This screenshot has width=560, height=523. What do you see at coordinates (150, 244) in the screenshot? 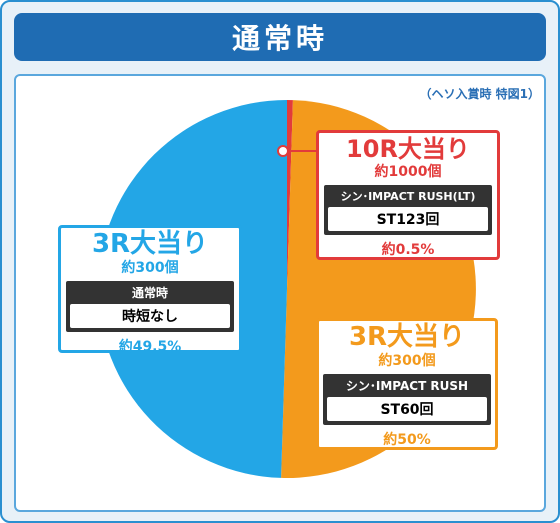
I see `callout-3r-normal-title: 3R大当り` at bounding box center [150, 244].